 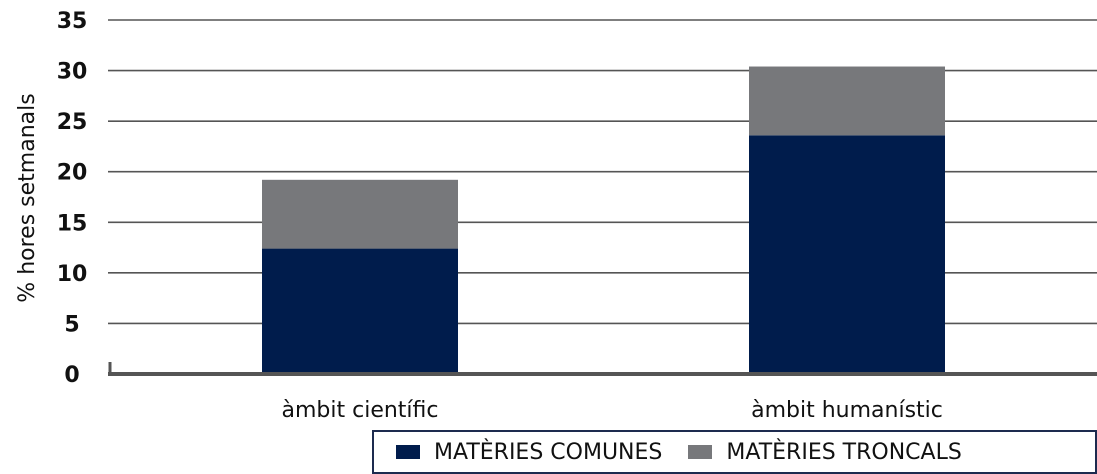 I want to click on y-tick-label: 0, so click(x=71, y=375).